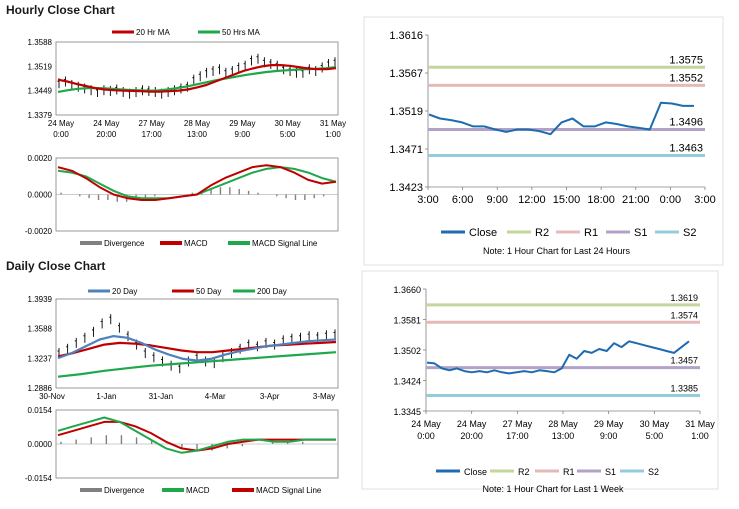 The image size is (739, 509). I want to click on hourly-levels-xtick-label: 6:00, so click(462, 200).